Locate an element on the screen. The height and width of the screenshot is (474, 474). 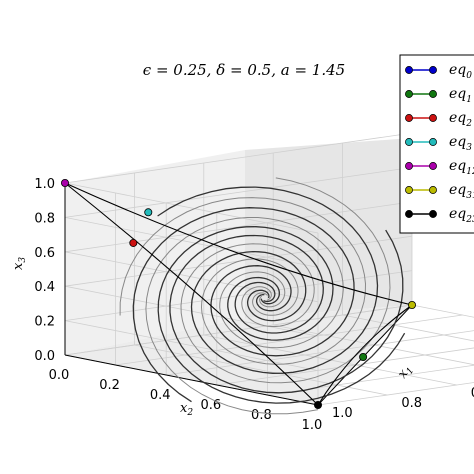
legend: eq0 eq1 eq2 eq3 eq12 eq31 eq23 is located at coordinates (436, 144).